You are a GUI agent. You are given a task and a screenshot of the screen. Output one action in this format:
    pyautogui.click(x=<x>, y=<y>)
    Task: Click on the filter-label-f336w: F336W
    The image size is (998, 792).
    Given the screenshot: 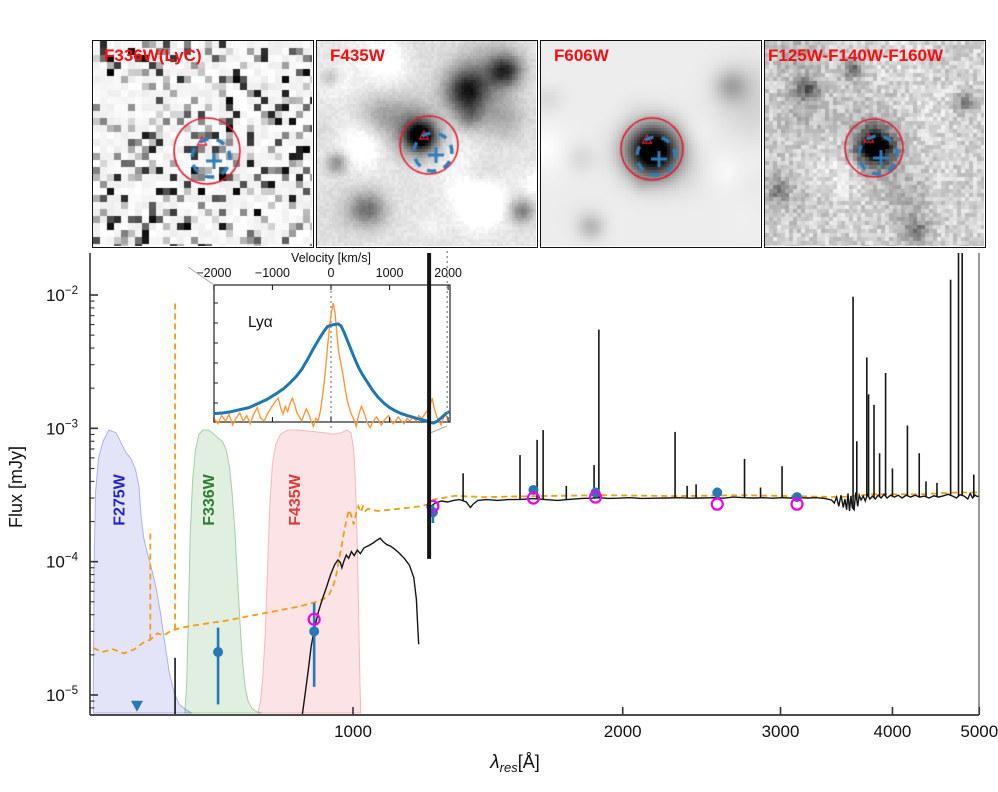 What is the action you would take?
    pyautogui.click(x=209, y=499)
    